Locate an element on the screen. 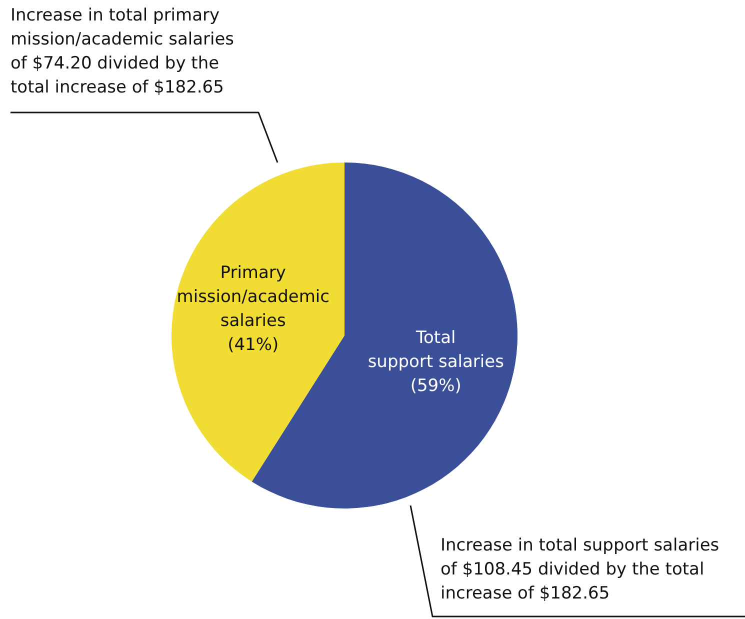  data-label: (59%) is located at coordinates (436, 386).